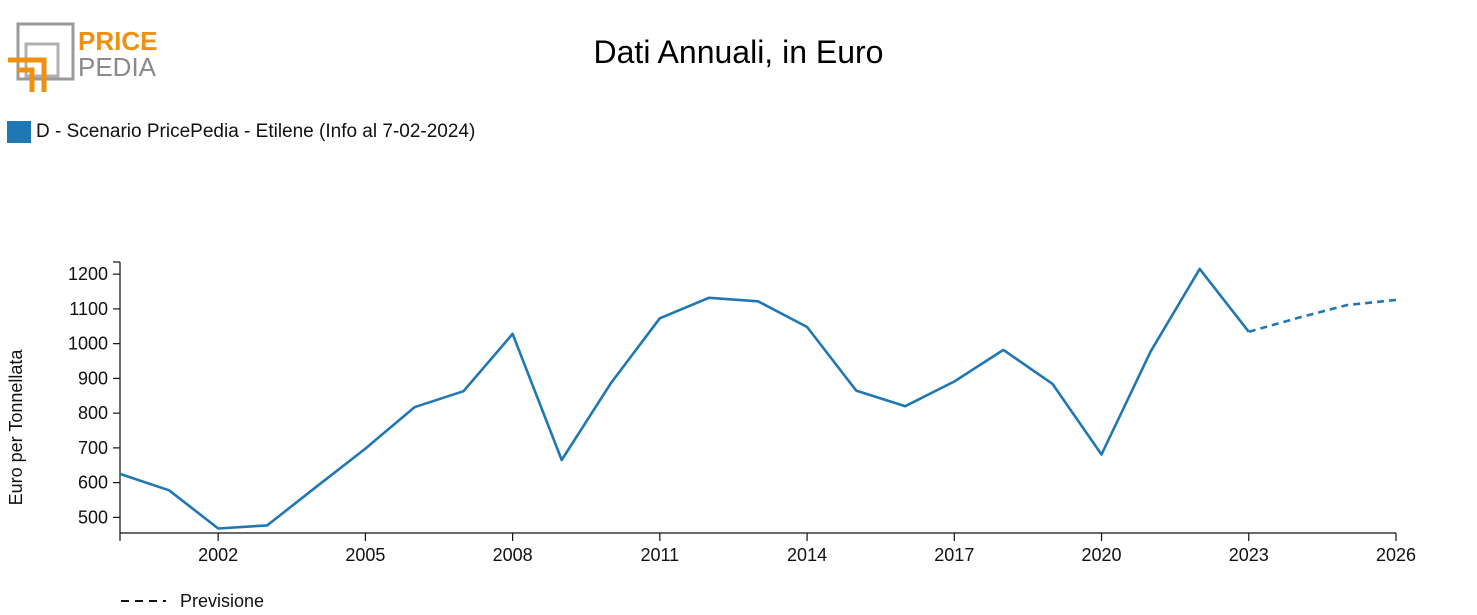 The image size is (1477, 615). What do you see at coordinates (88, 309) in the screenshot?
I see `y-tick-label: 1100` at bounding box center [88, 309].